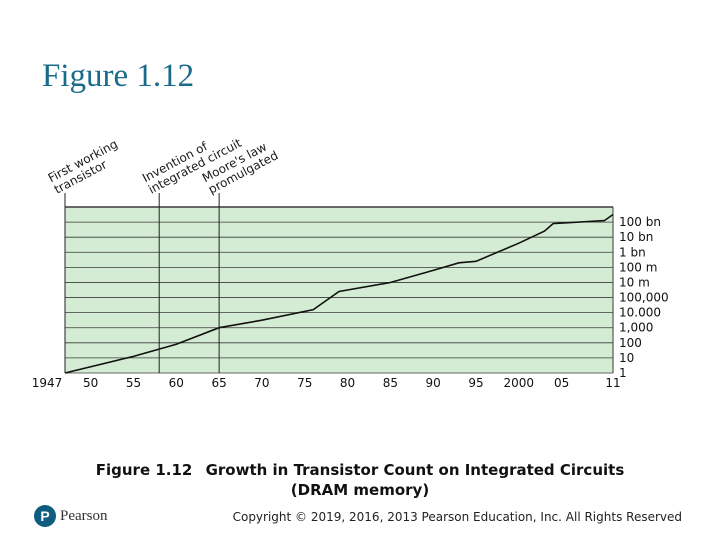 This screenshot has height=540, width=720. What do you see at coordinates (133, 383) in the screenshot?
I see `x-tick-label: 55` at bounding box center [133, 383].